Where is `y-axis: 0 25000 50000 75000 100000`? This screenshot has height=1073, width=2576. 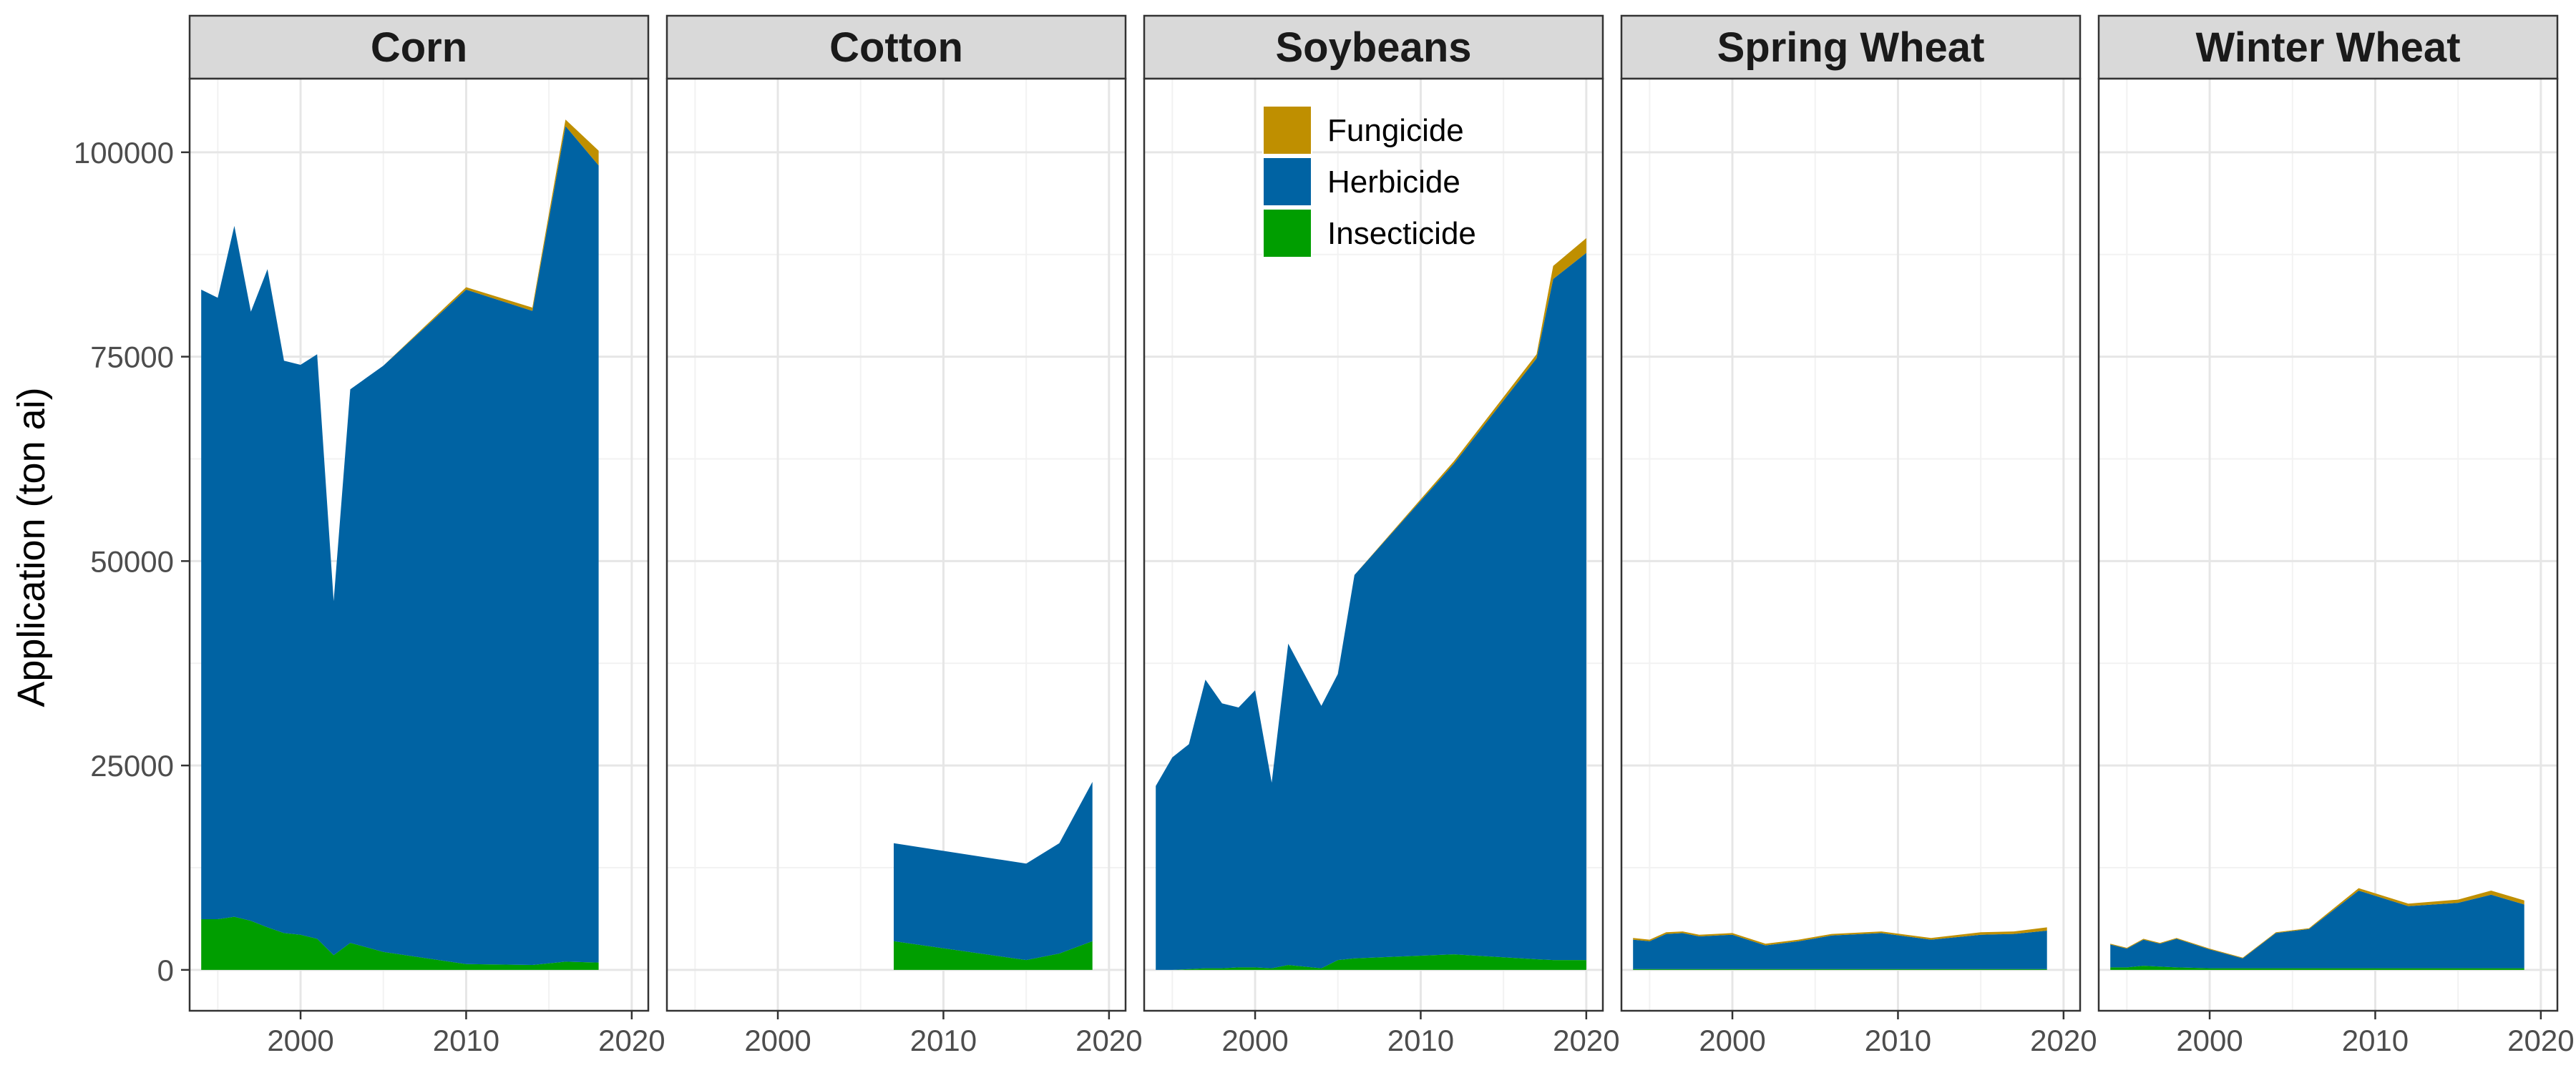
y-axis: 0 25000 50000 75000 100000 is located at coordinates (132, 561).